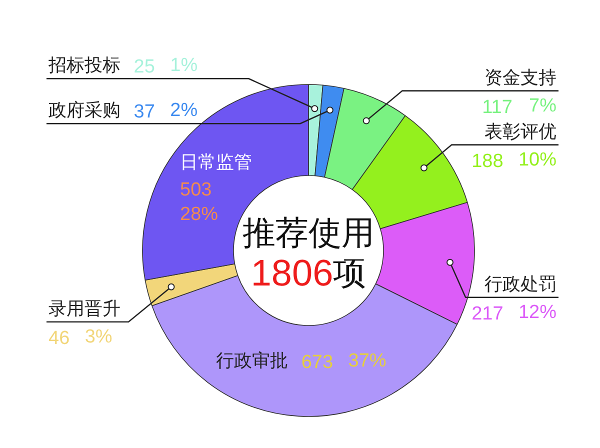  What do you see at coordinates (292, 273) in the screenshot?
I see `text: 1806` at bounding box center [292, 273].